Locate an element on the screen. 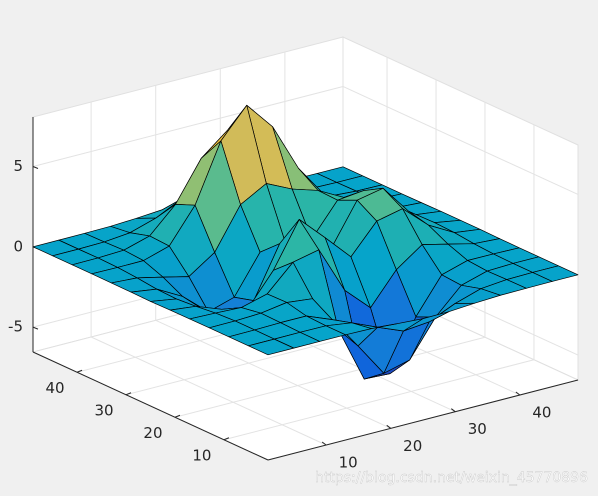  z-tick-label: 0 is located at coordinates (18, 246).